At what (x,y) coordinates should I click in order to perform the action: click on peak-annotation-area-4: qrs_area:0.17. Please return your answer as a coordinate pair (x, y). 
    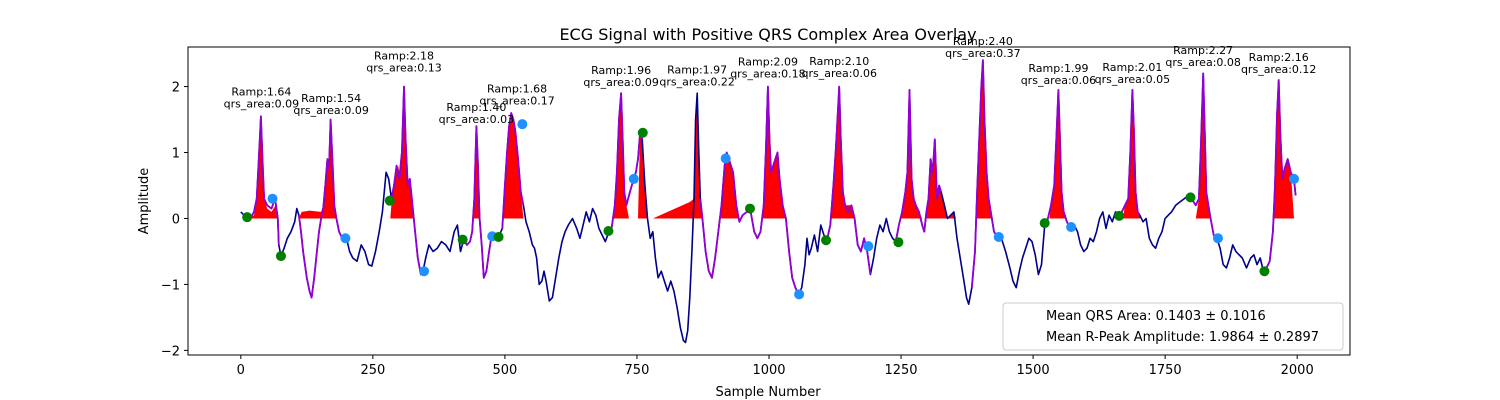
    Looking at the image, I should click on (516, 101).